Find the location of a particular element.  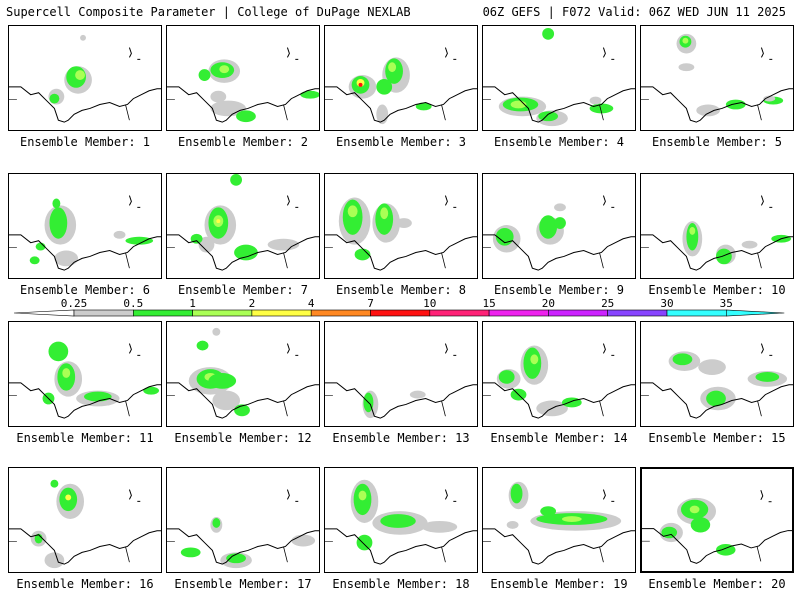

colorbar-tick-label: 1 is located at coordinates (192, 303).